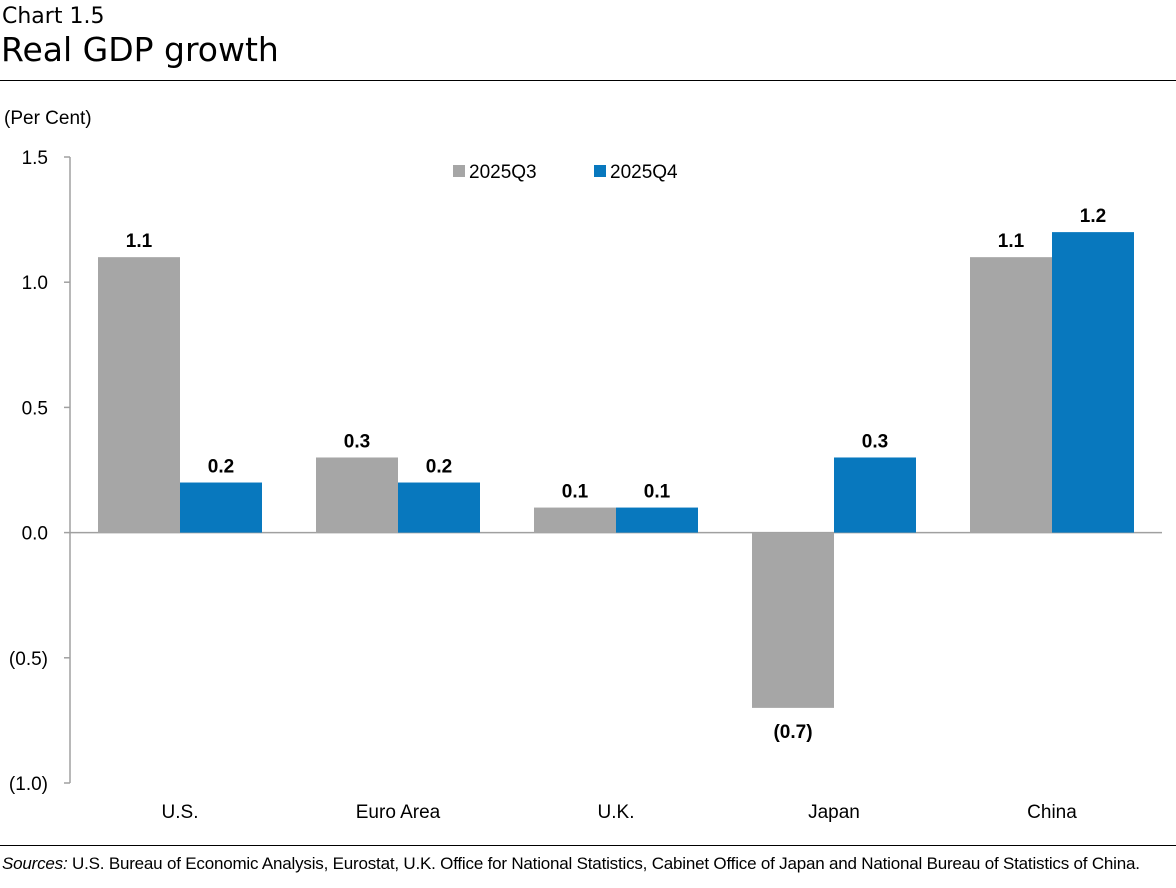 The height and width of the screenshot is (888, 1176). What do you see at coordinates (140, 49) in the screenshot?
I see `chart-title: Real GDP growth` at bounding box center [140, 49].